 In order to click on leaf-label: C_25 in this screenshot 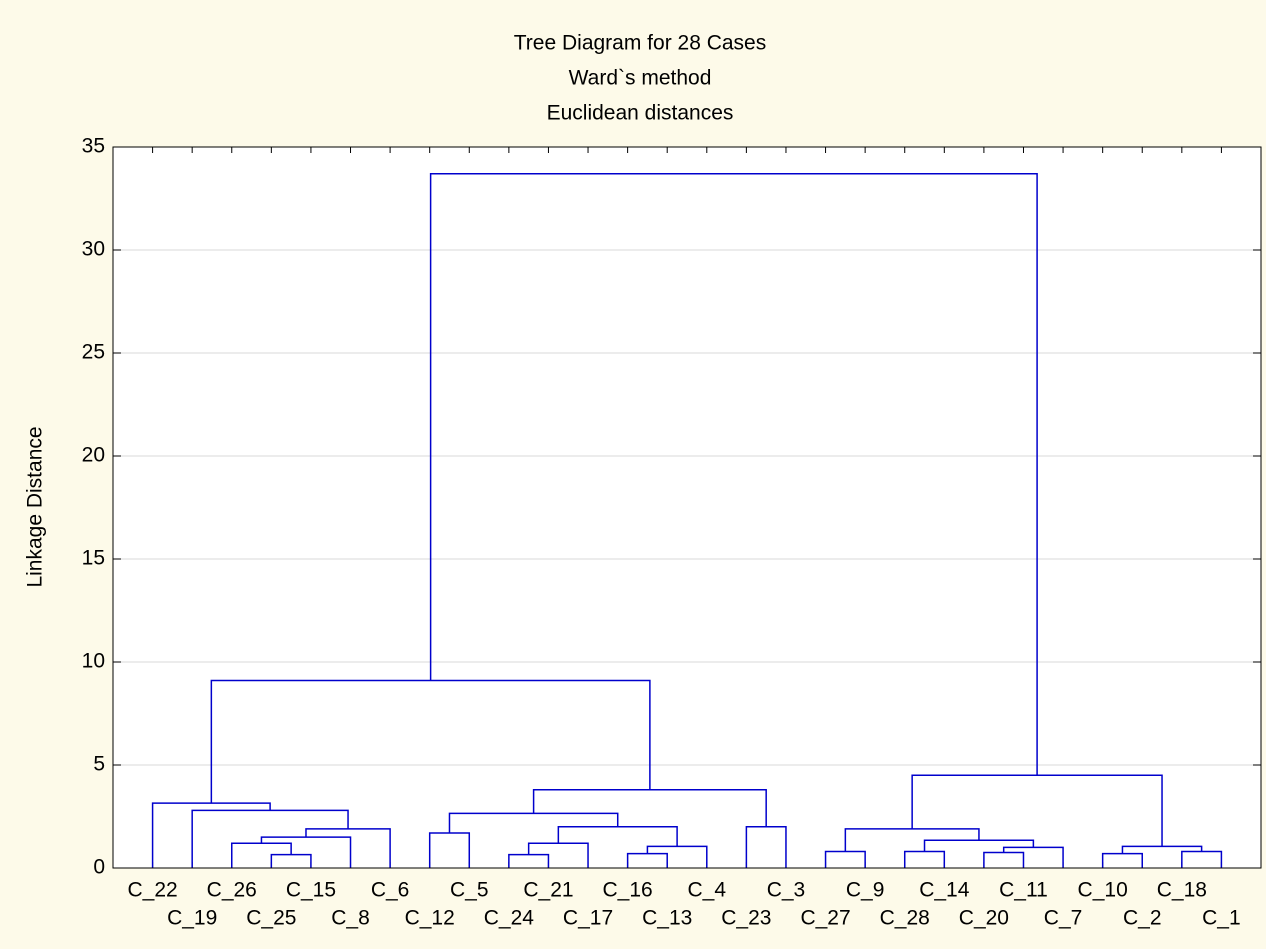, I will do `click(271, 918)`.